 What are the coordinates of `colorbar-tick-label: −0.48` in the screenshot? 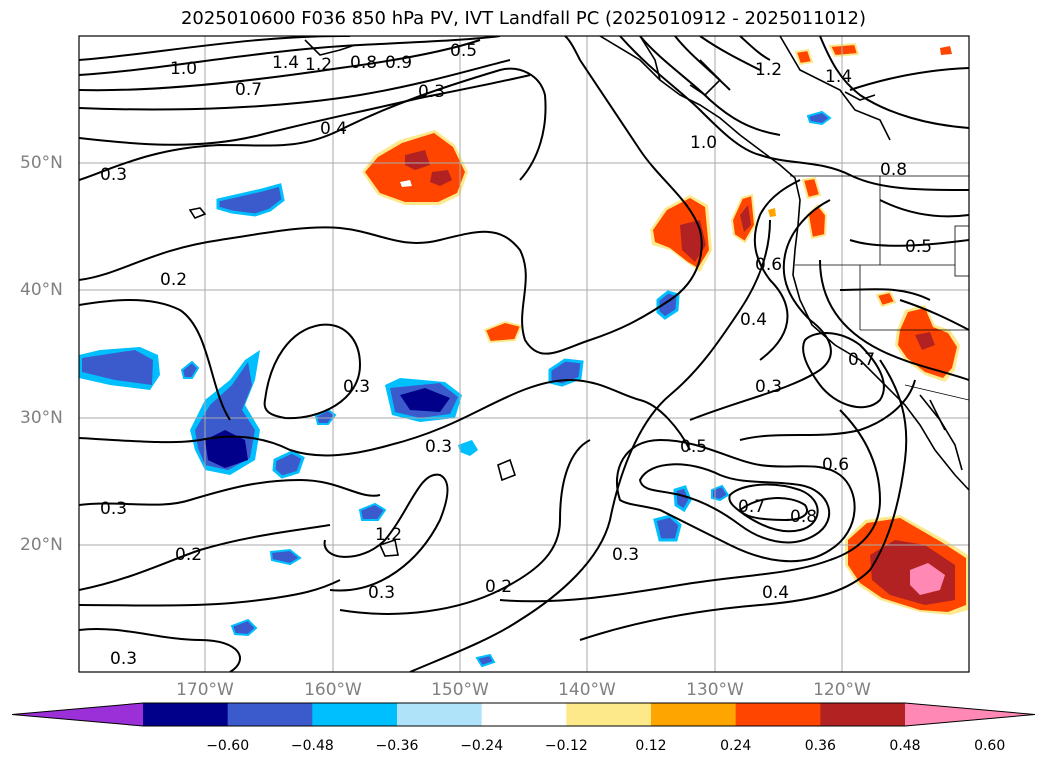 It's located at (312, 746).